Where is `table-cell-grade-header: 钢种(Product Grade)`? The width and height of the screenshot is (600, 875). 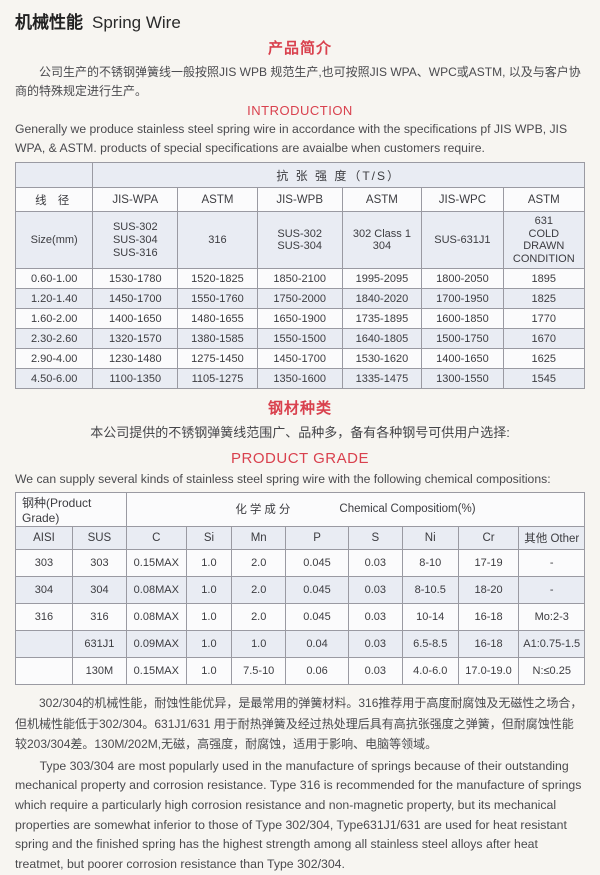 table-cell-grade-header: 钢种(Product Grade) is located at coordinates (71, 509).